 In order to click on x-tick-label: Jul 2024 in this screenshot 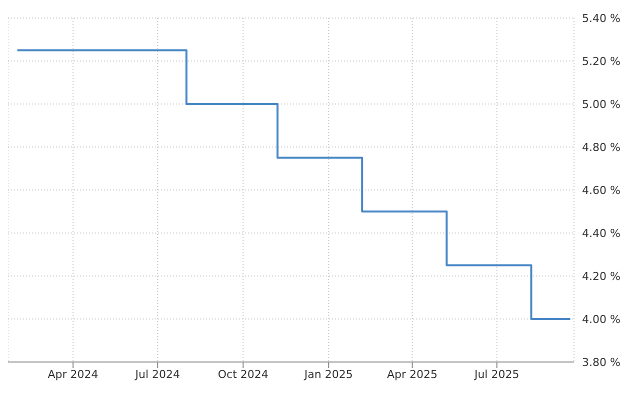, I will do `click(157, 374)`.